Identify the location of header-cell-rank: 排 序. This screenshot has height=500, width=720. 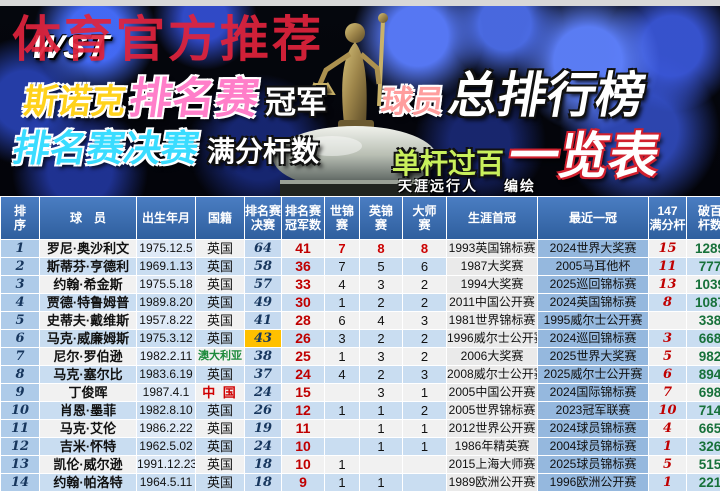
(20, 218).